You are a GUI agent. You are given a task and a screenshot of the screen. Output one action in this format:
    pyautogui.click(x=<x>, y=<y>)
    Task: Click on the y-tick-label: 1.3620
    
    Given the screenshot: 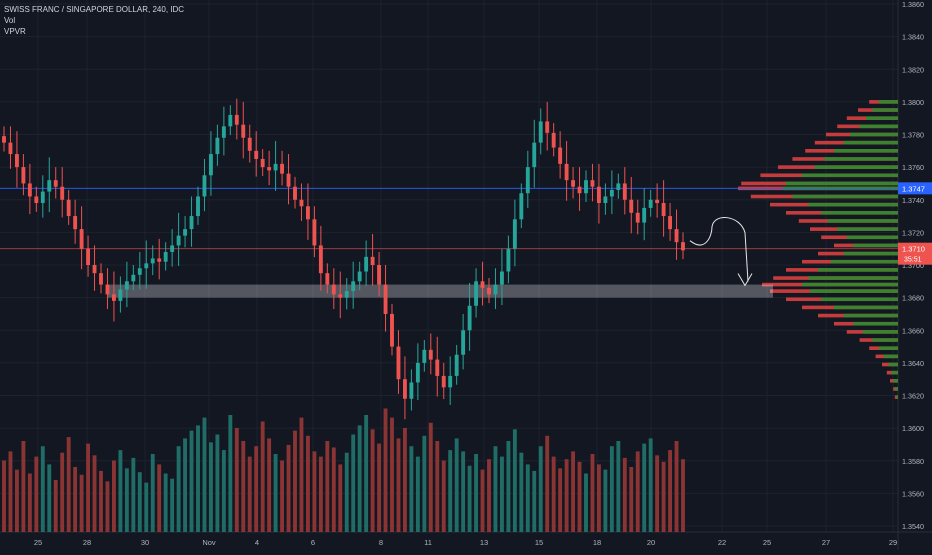 What is the action you would take?
    pyautogui.click(x=913, y=396)
    